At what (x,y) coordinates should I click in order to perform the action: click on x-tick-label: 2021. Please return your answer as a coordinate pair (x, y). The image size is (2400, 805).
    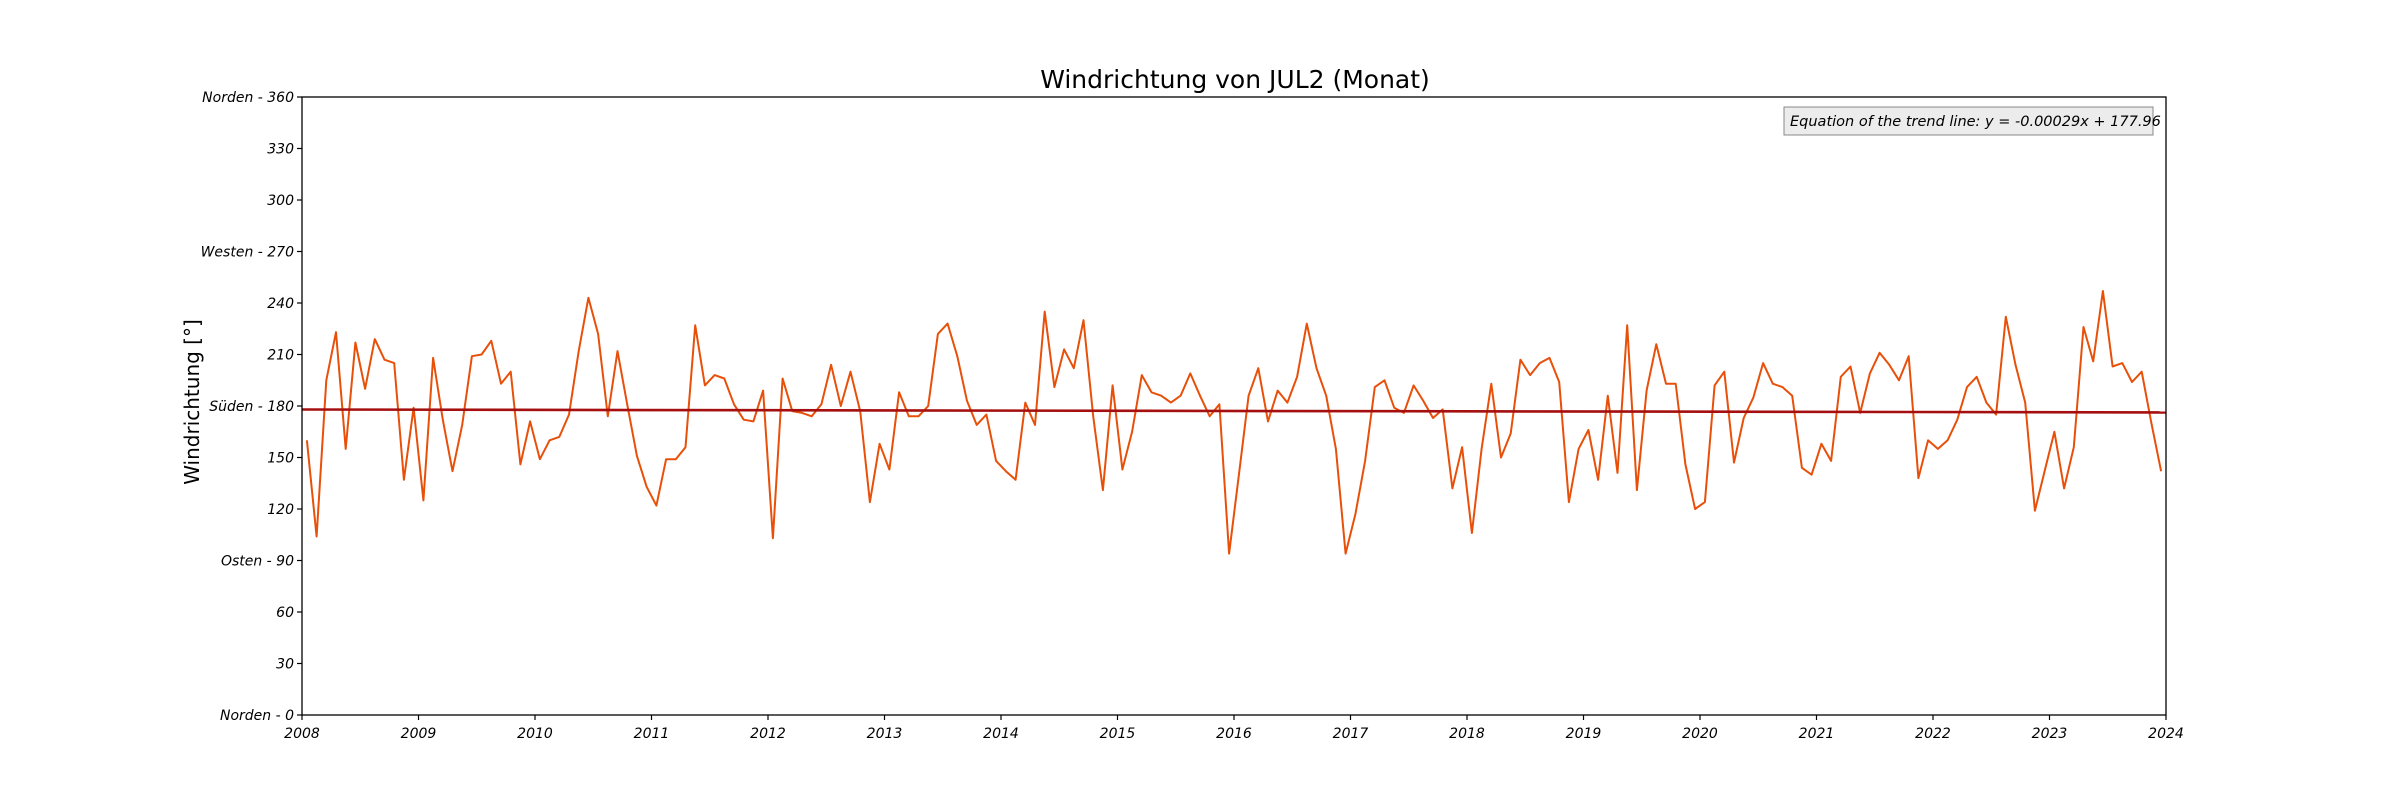
    Looking at the image, I should click on (1817, 734).